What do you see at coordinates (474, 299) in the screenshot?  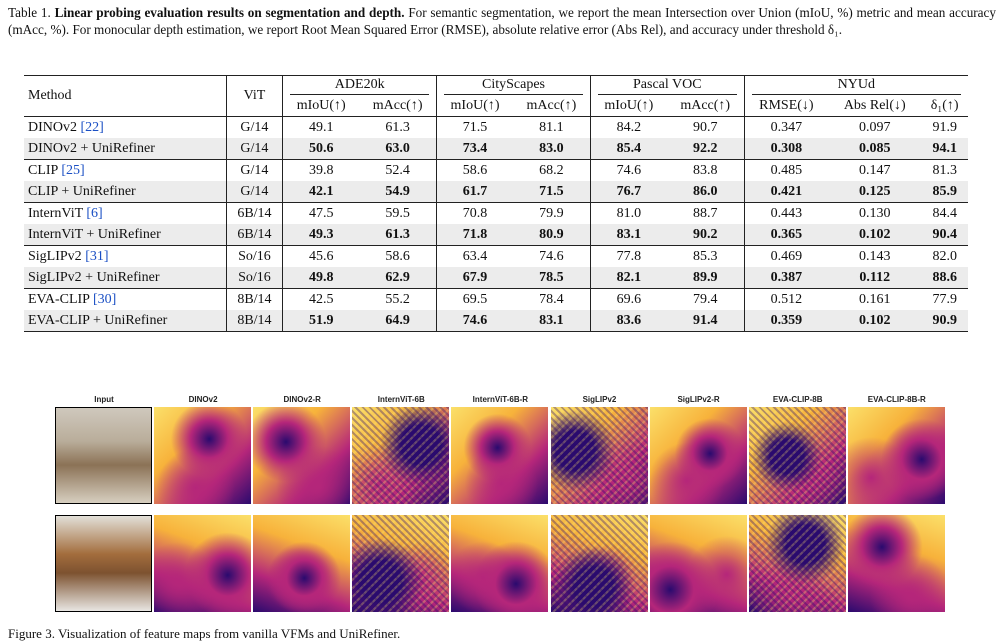 I see `value-cell: 69.5` at bounding box center [474, 299].